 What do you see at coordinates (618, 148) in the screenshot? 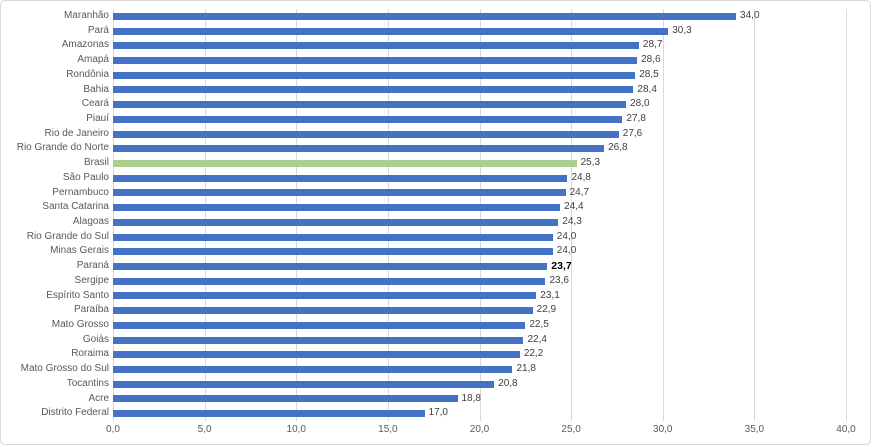
I see `value-label: 26,8` at bounding box center [618, 148].